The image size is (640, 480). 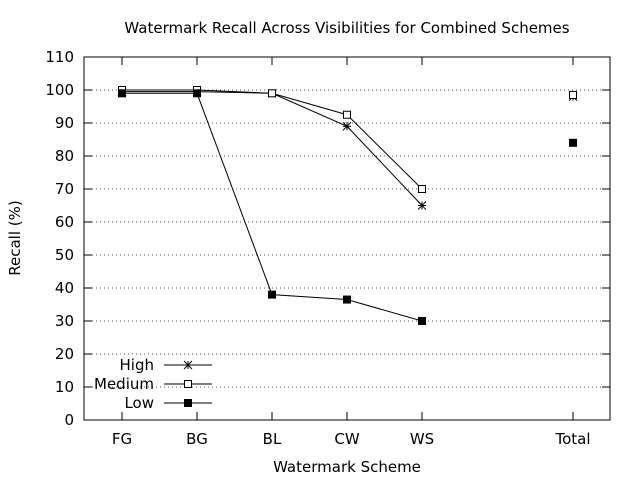 What do you see at coordinates (572, 439) in the screenshot?
I see `x-tick-label: Total` at bounding box center [572, 439].